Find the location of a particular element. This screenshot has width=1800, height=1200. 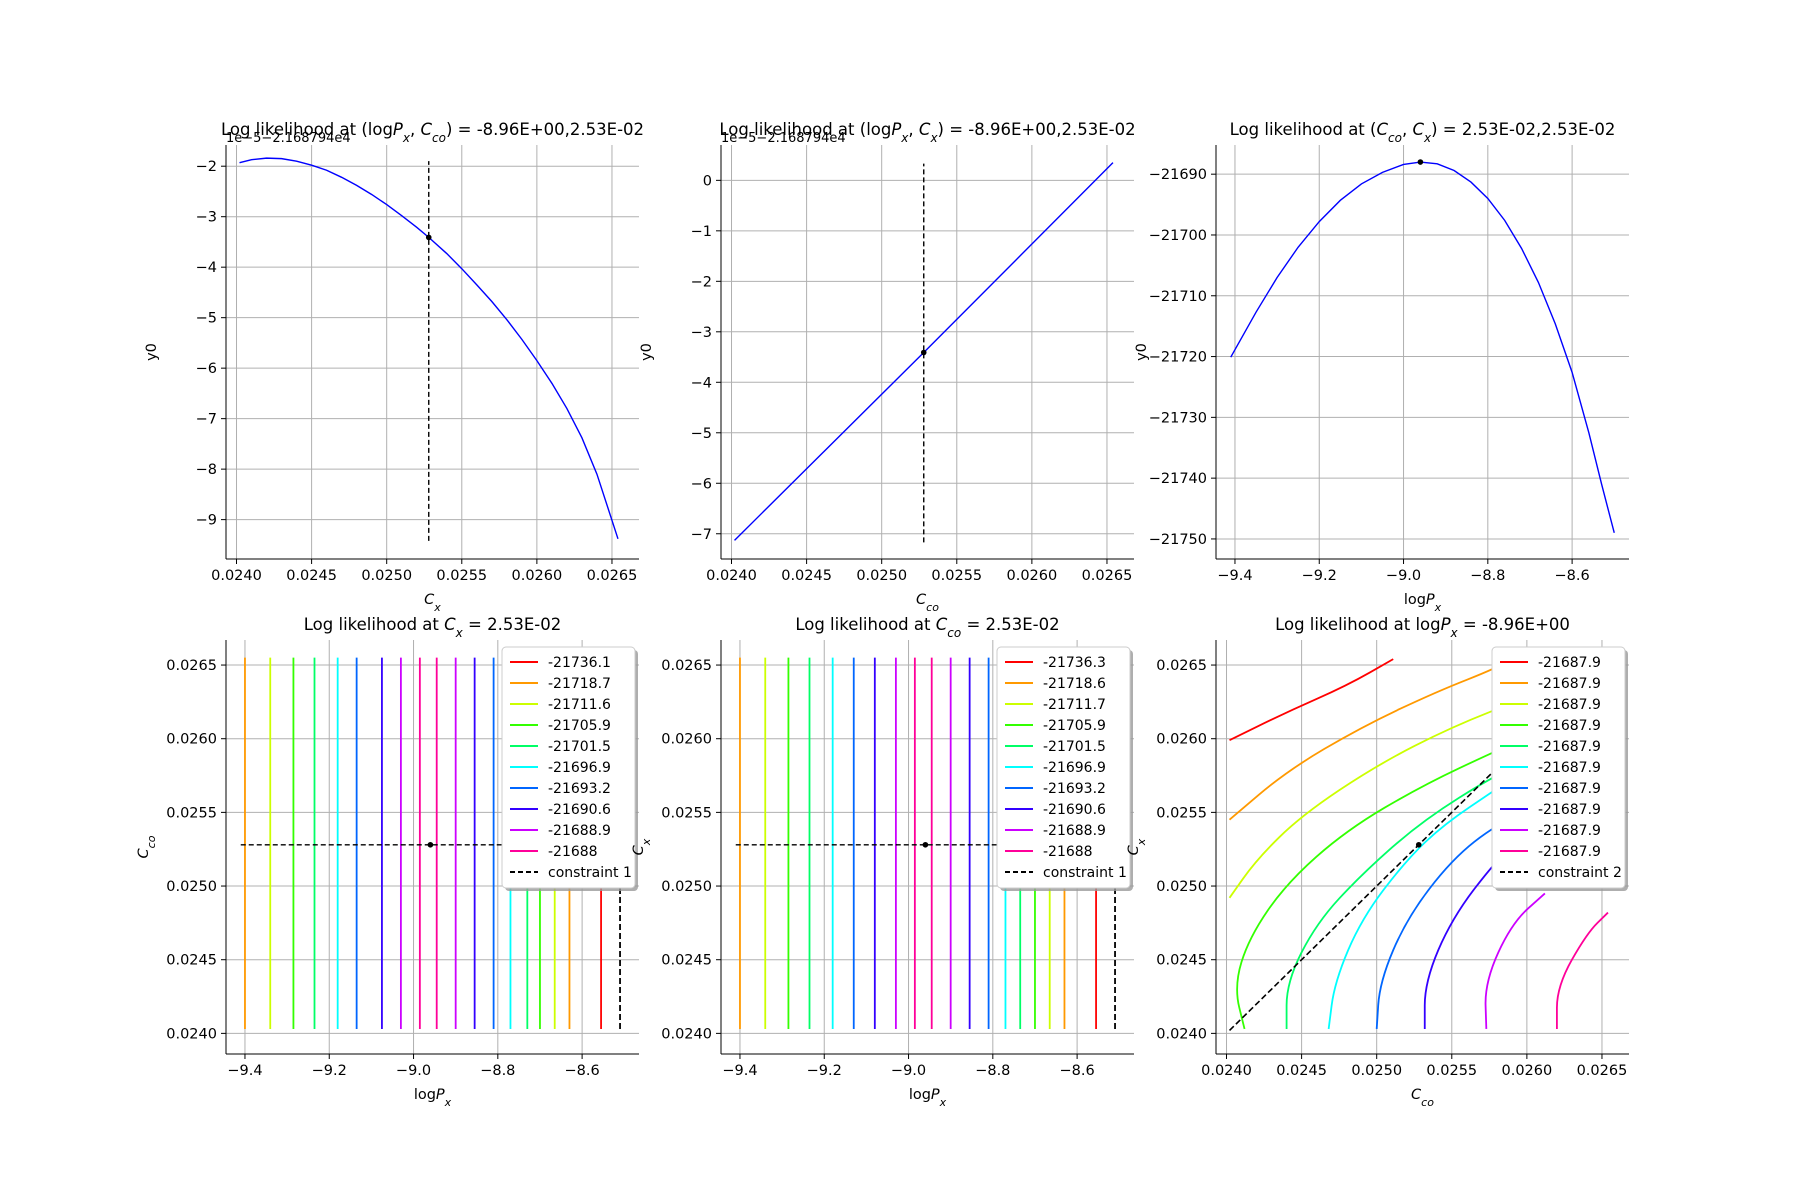

x-tick-label: −9.2 is located at coordinates (1319, 576).